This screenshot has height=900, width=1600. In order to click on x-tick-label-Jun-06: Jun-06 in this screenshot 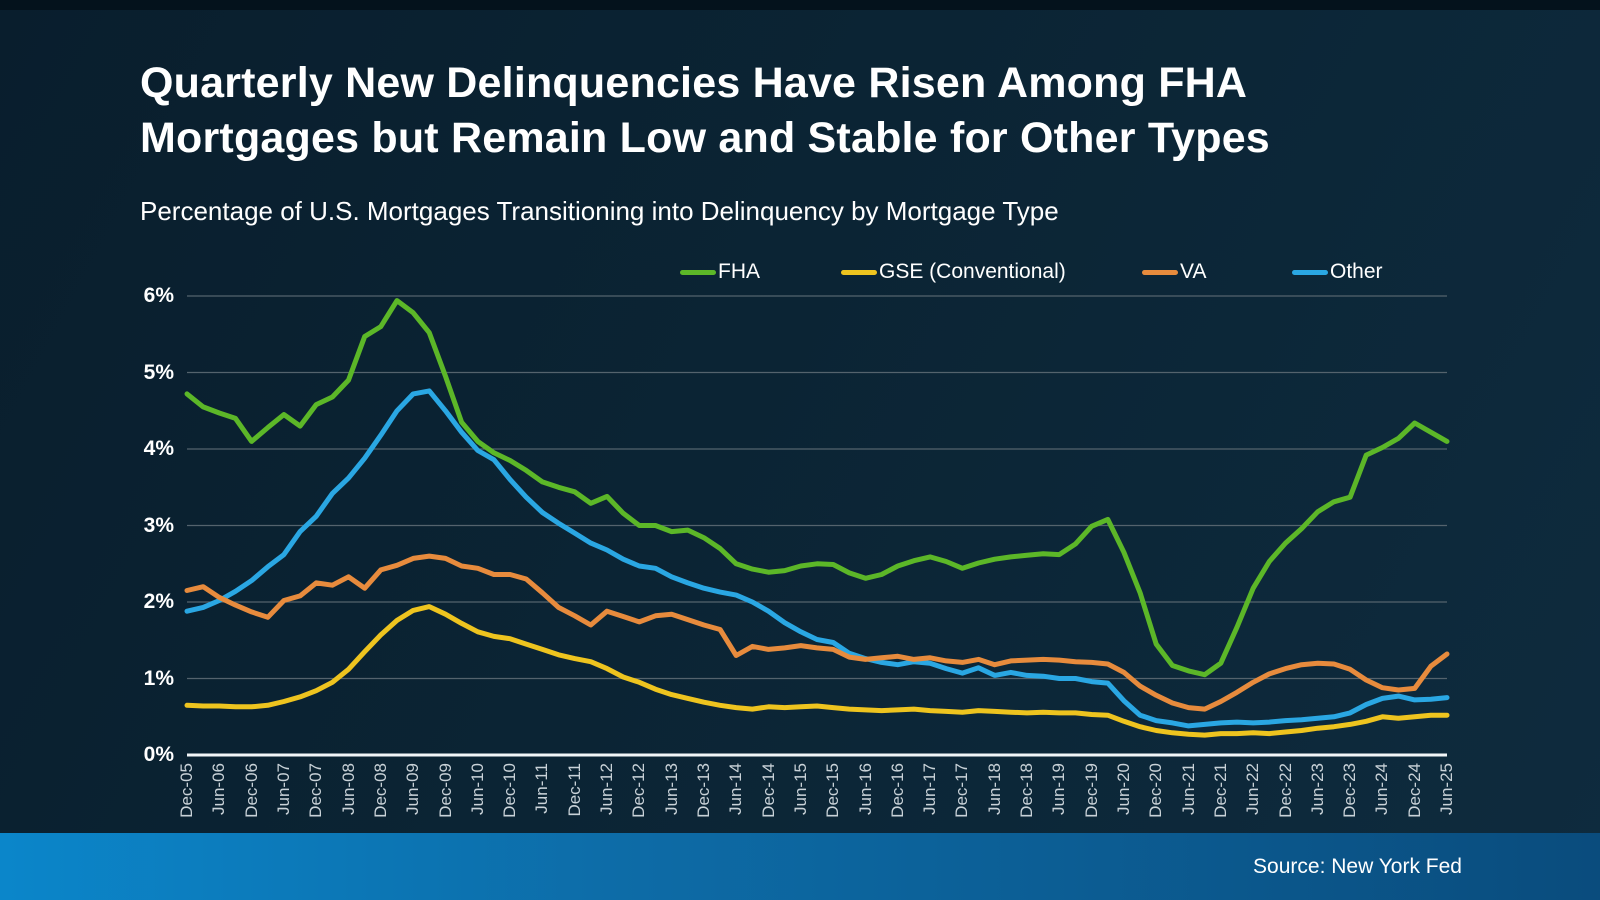, I will do `click(219, 789)`.